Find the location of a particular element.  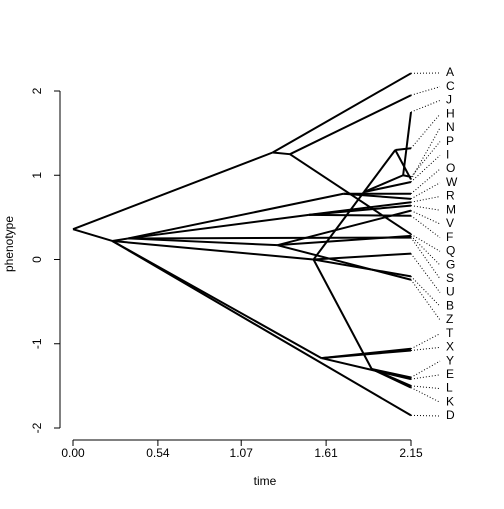

tip-label: W is located at coordinates (452, 182).